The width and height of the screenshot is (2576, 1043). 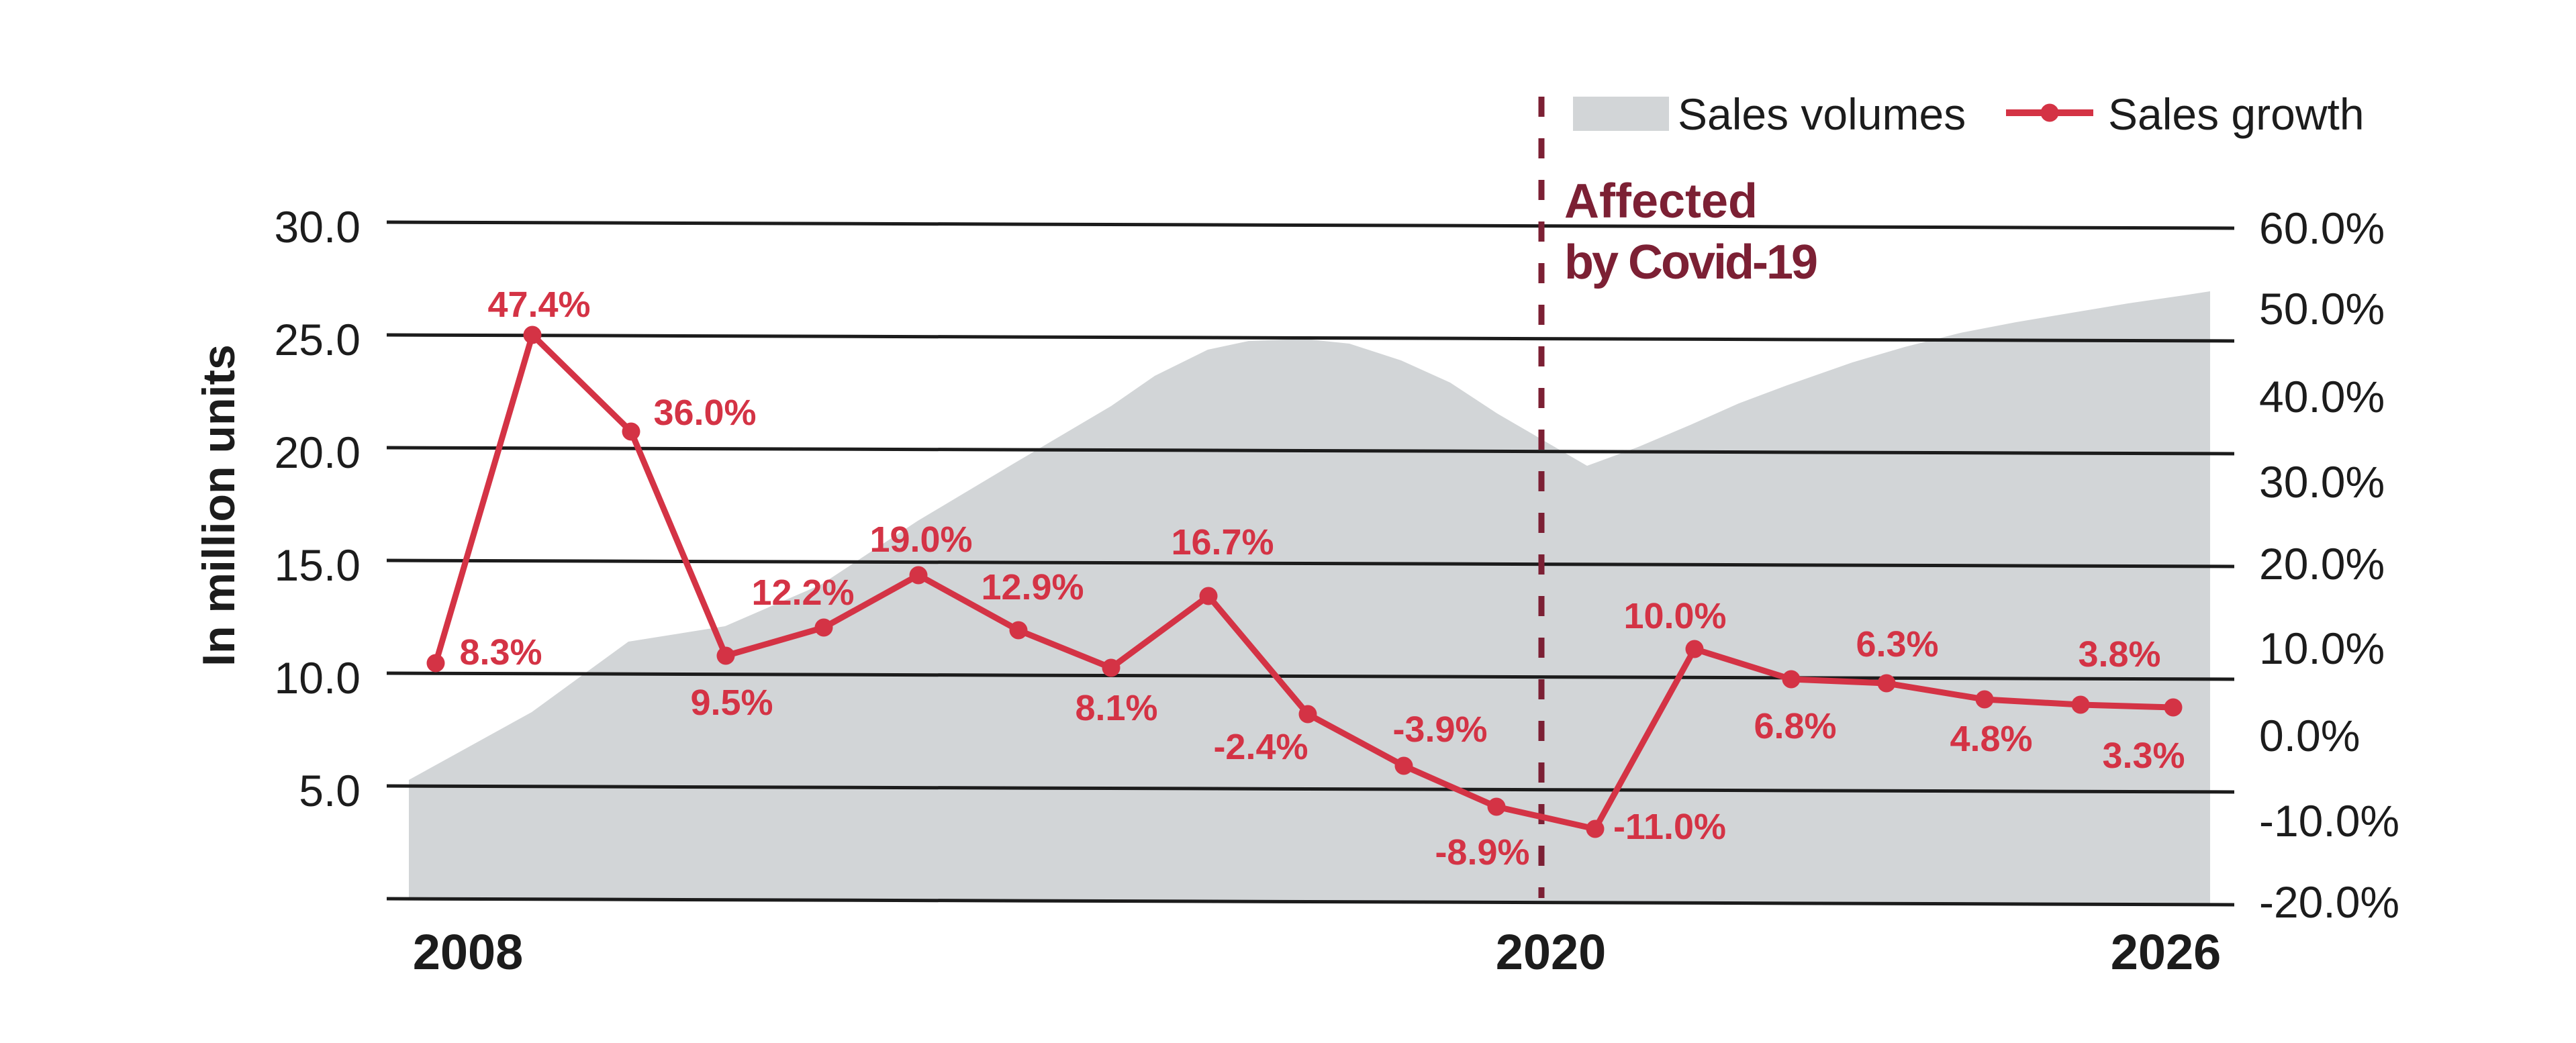 I want to click on svg-text: 36.0%, so click(x=705, y=413).